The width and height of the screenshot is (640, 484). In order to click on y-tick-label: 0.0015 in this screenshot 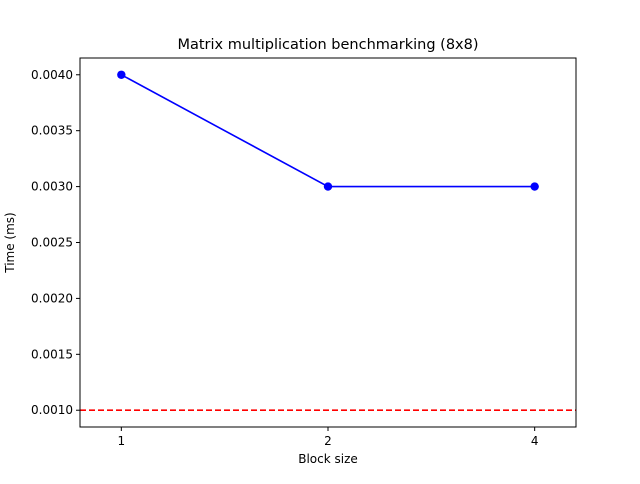, I will do `click(52, 354)`.